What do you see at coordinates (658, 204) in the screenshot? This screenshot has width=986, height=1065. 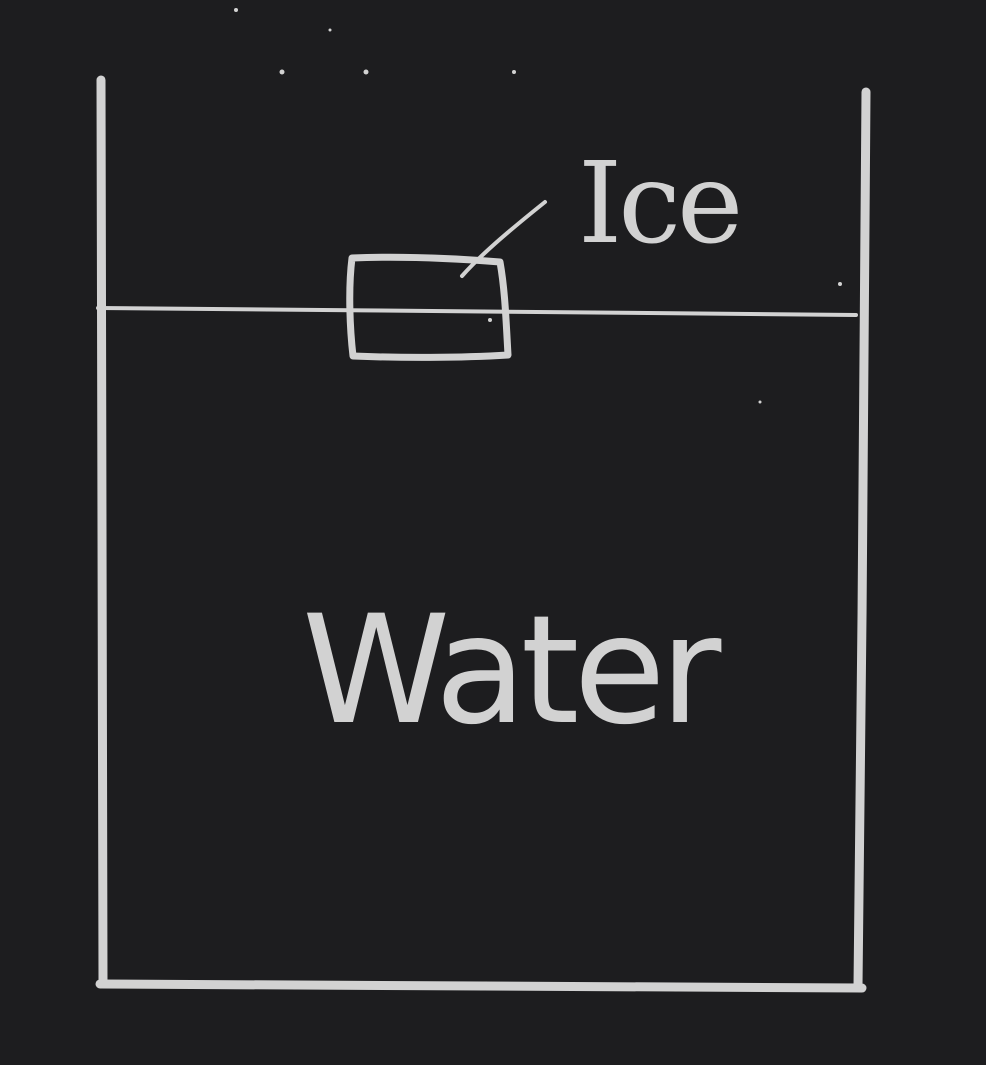 I see `ice-label: Ice` at bounding box center [658, 204].